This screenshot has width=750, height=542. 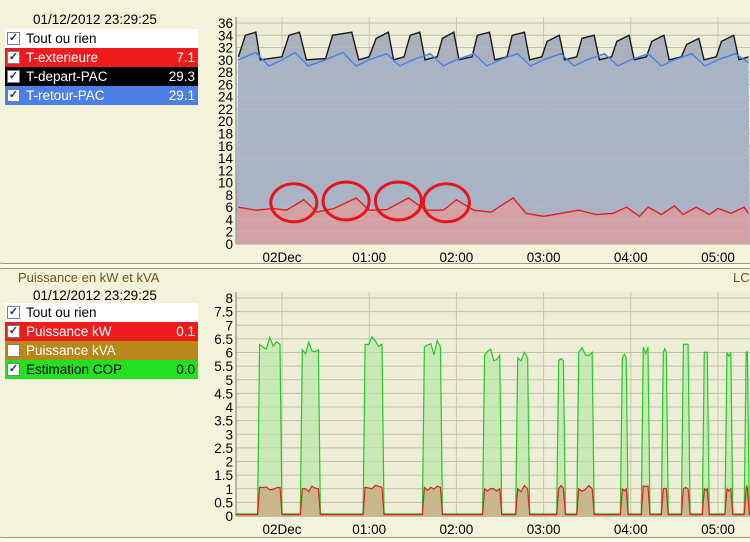 I want to click on series-label: Puissance kW, so click(x=69, y=331).